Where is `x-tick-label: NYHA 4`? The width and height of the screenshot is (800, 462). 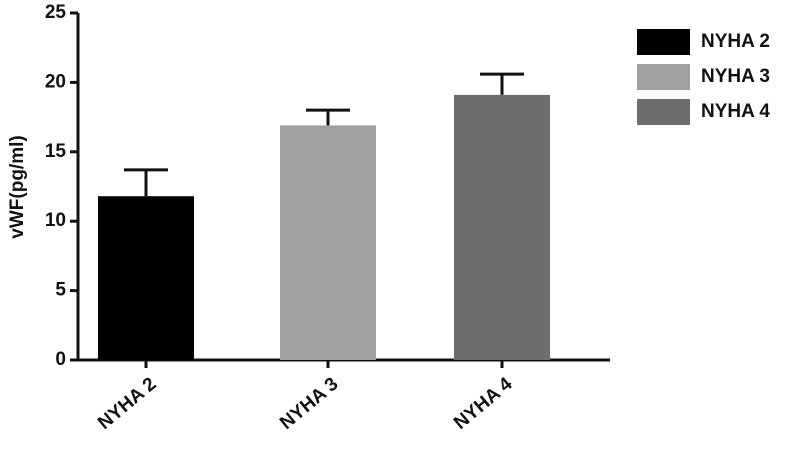
x-tick-label: NYHA 4 is located at coordinates (483, 403).